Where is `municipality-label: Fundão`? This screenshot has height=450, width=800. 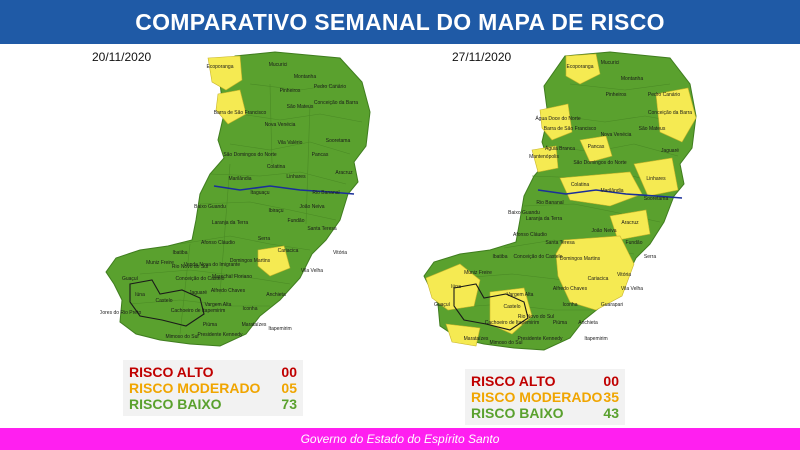
municipality-label: Fundão is located at coordinates (634, 243).